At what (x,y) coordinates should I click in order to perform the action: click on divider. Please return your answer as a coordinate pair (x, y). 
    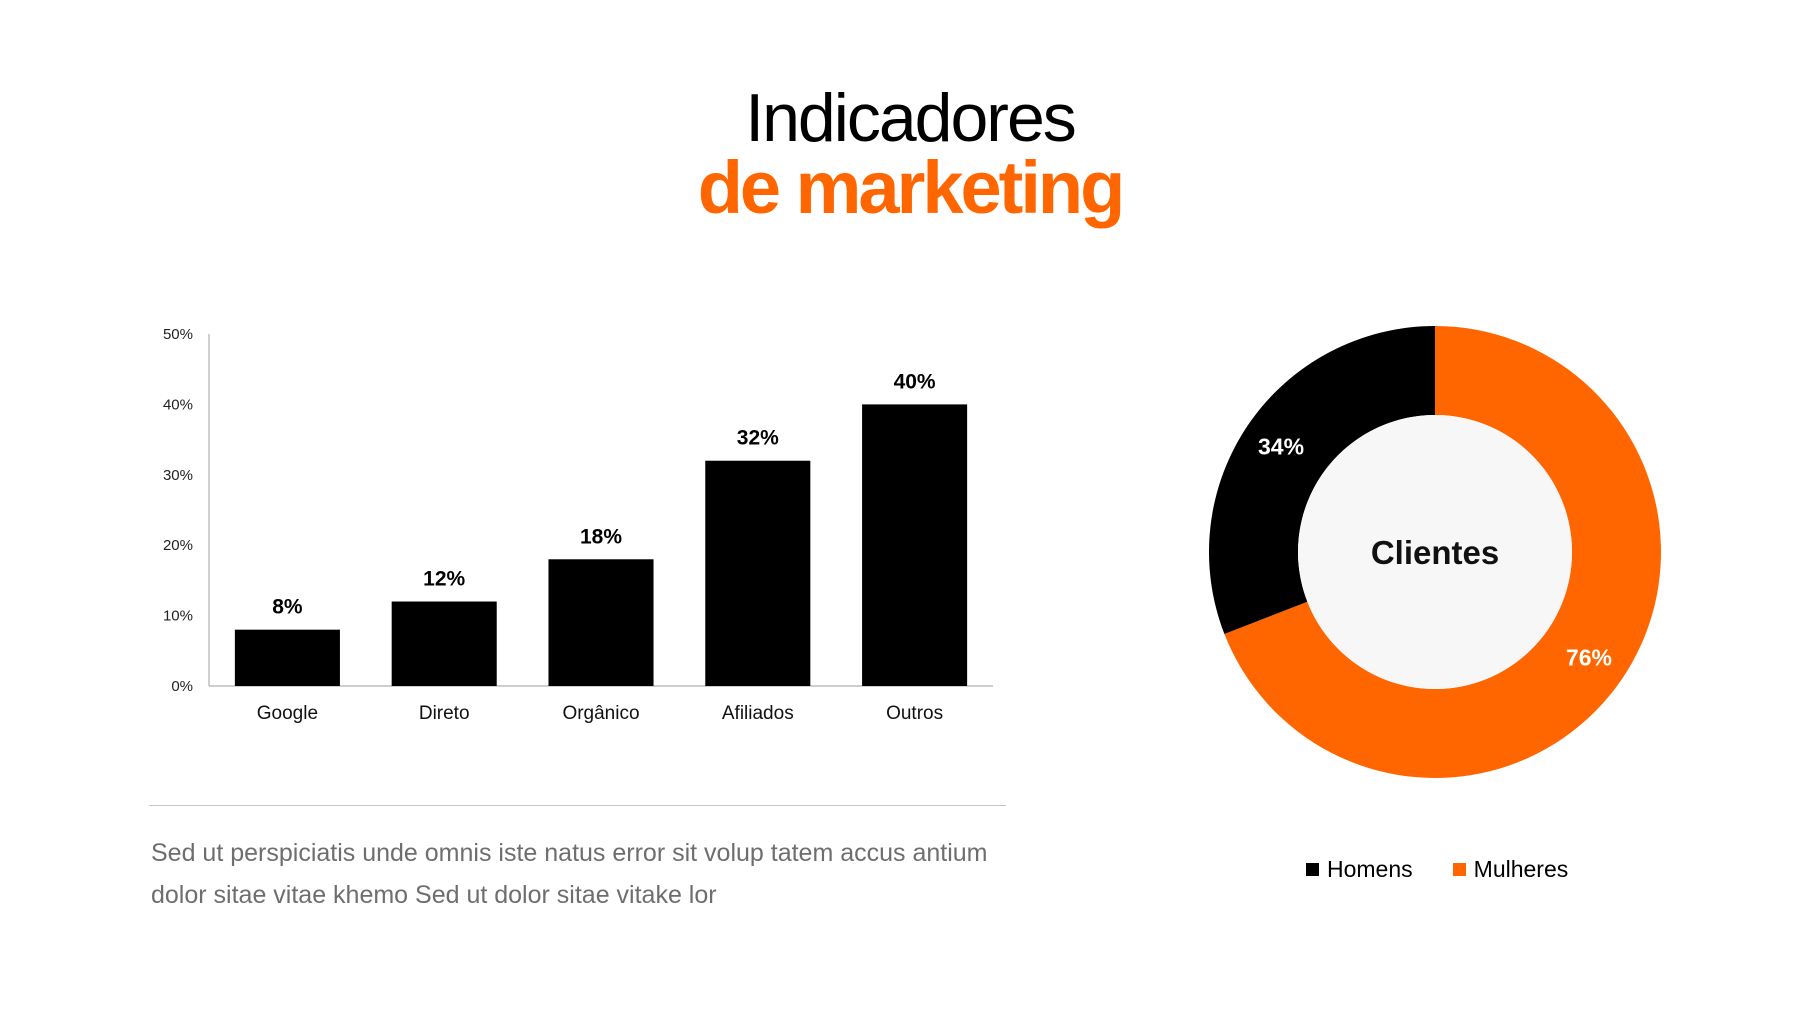
    Looking at the image, I should click on (577, 805).